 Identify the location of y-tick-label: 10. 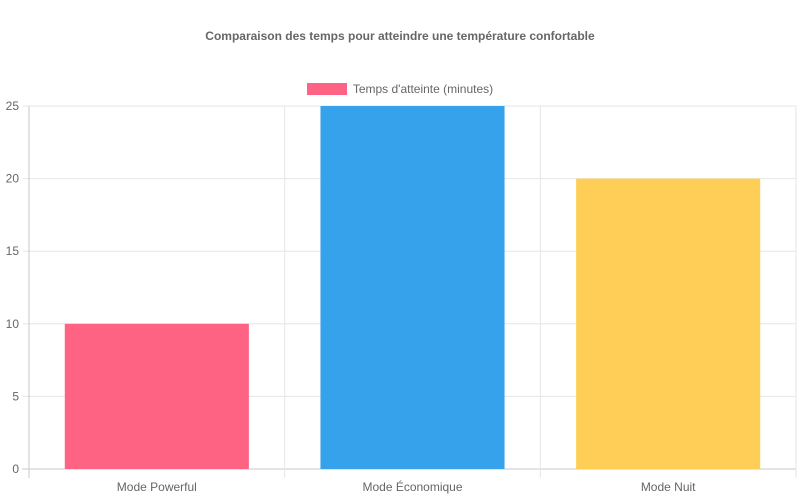
(13, 324).